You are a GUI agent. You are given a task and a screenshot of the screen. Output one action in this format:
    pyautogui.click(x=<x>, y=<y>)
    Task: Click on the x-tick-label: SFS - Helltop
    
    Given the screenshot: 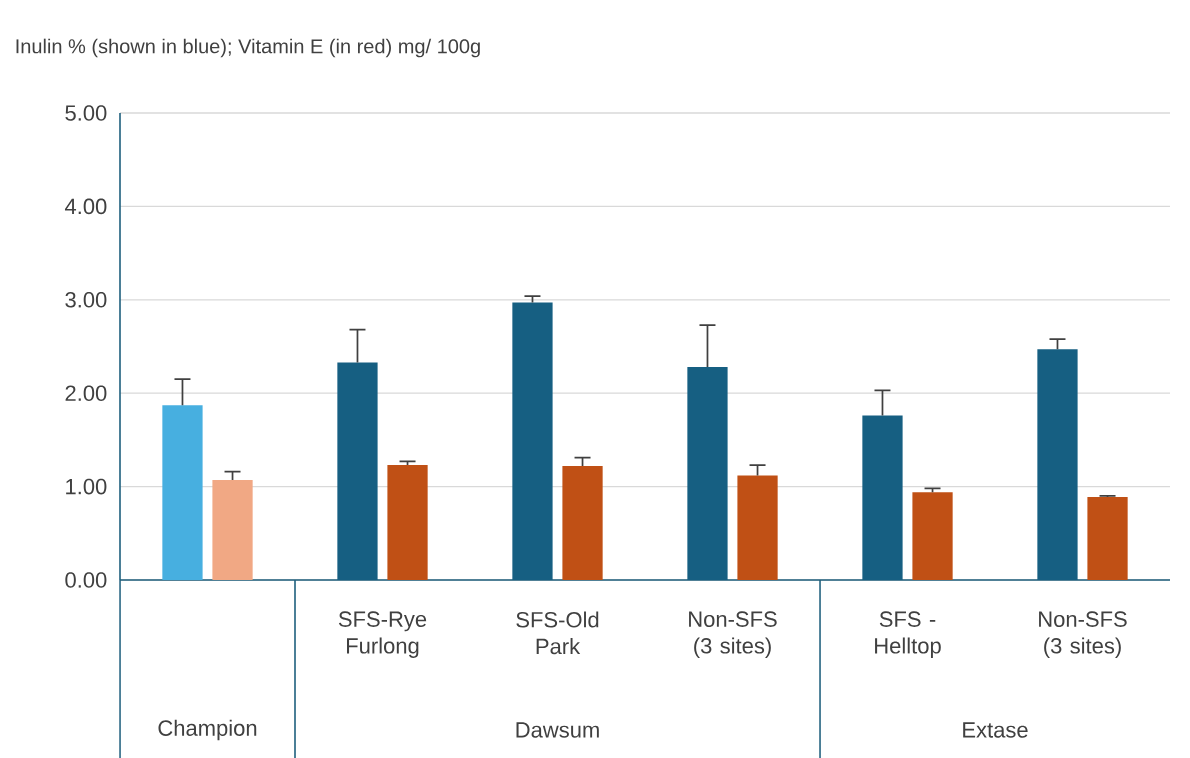 What is the action you would take?
    pyautogui.click(x=908, y=634)
    